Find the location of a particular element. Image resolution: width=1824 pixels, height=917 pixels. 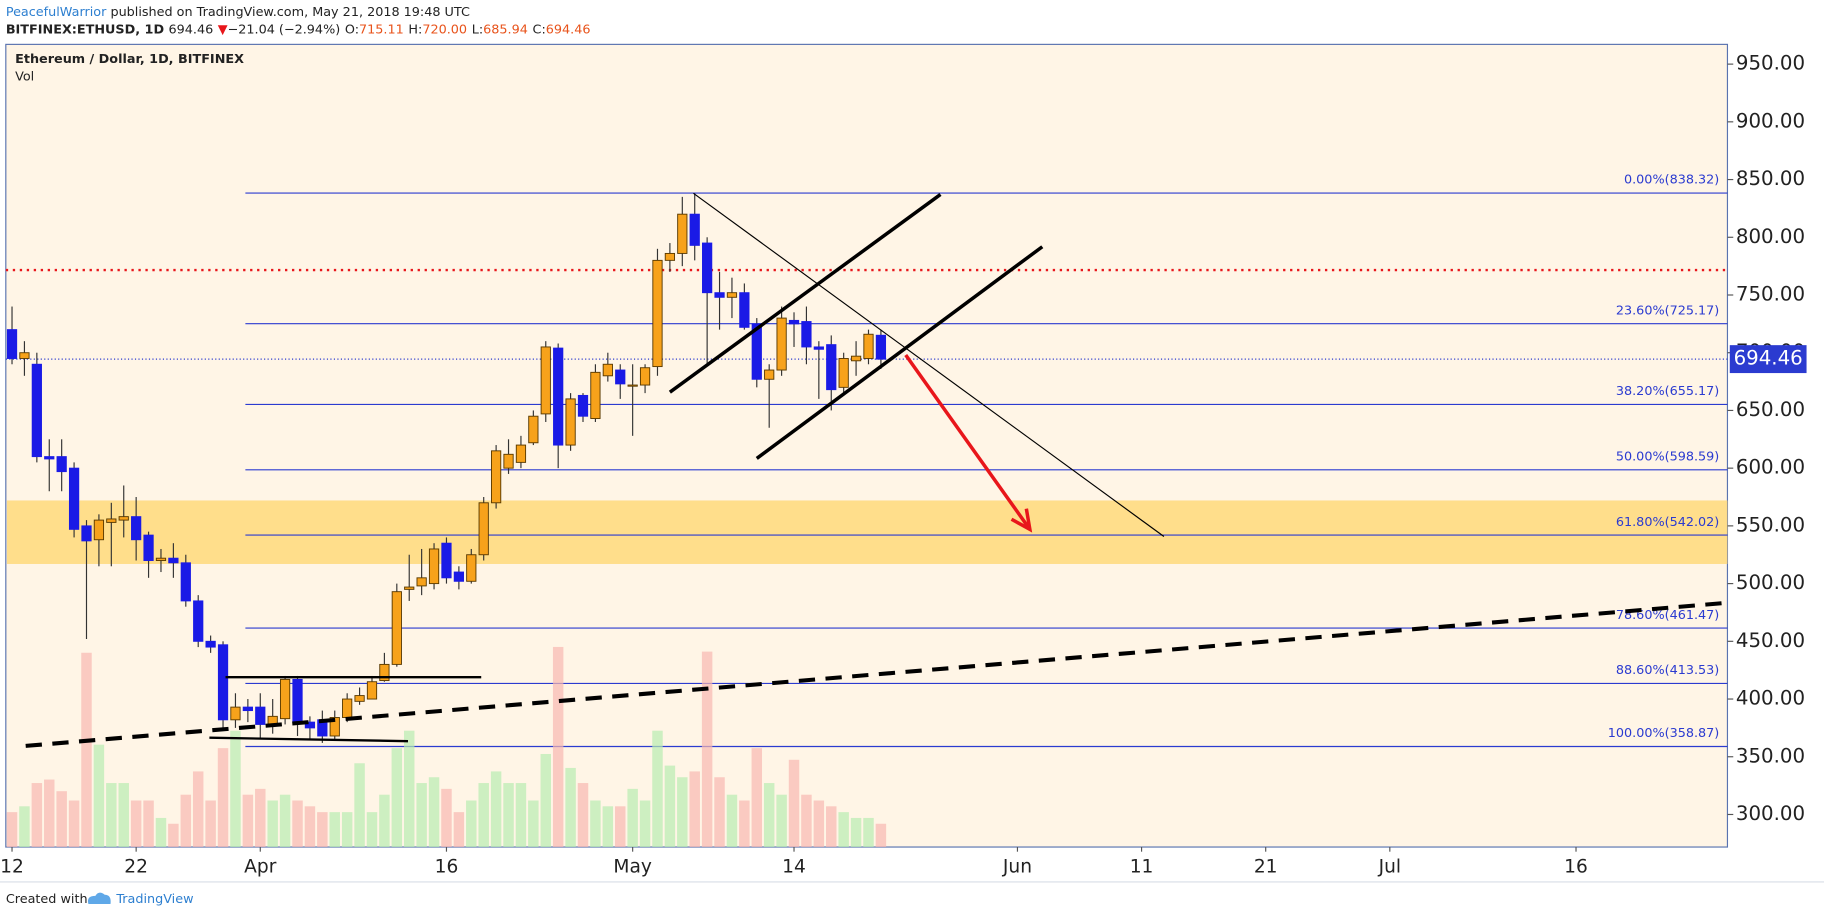

x-tick-label: Jun is located at coordinates (1017, 866).